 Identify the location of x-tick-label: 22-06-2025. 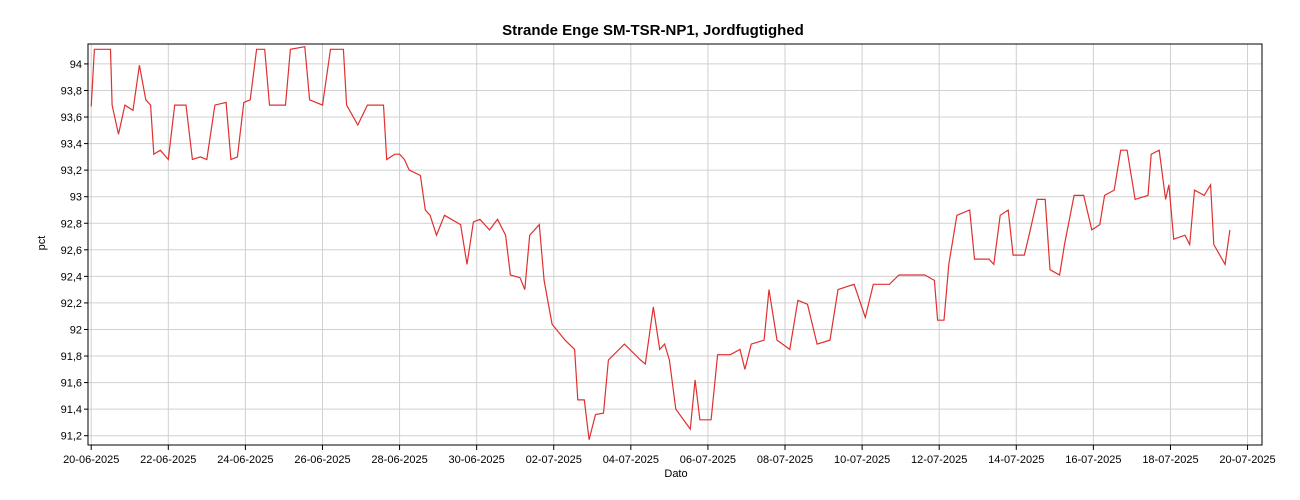
(168, 460).